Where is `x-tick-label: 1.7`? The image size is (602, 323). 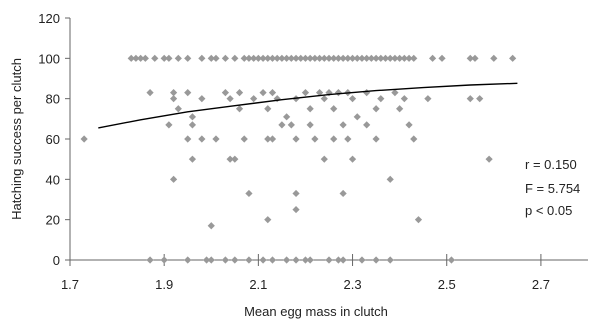 x-tick-label: 1.7 is located at coordinates (70, 284).